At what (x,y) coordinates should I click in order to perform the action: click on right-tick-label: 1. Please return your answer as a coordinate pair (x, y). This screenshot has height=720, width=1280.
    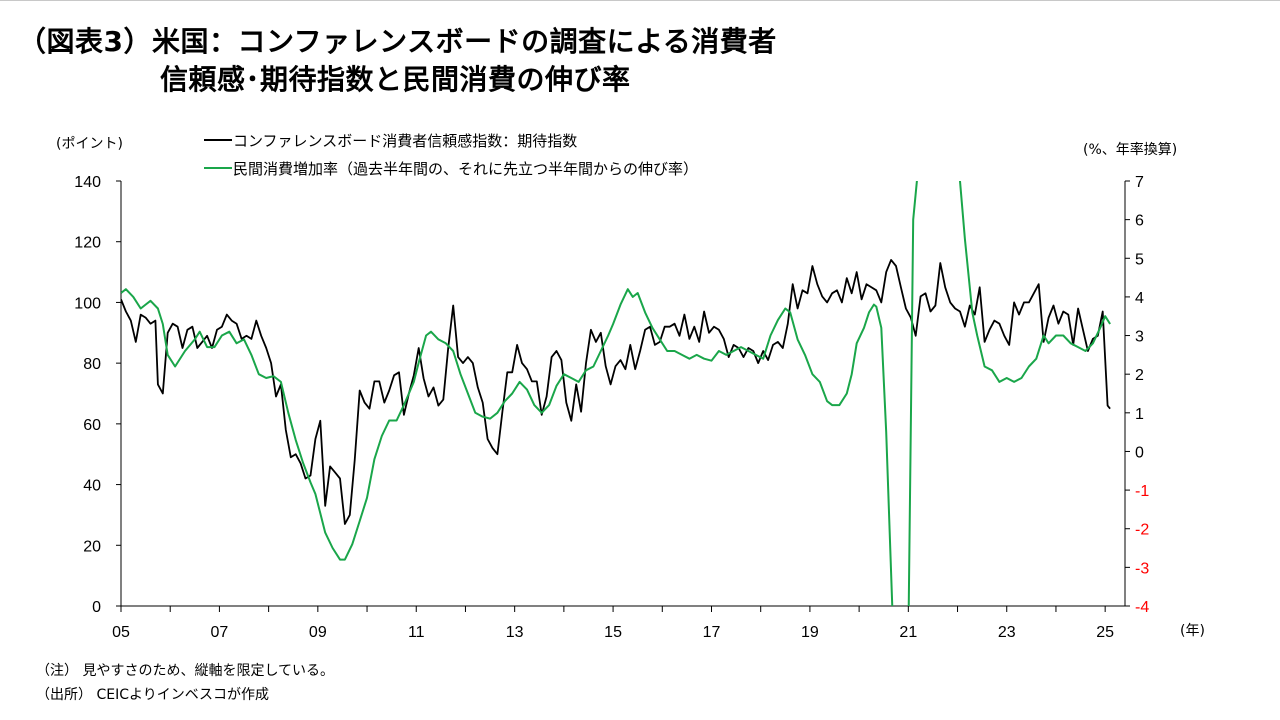
    Looking at the image, I should click on (1139, 414).